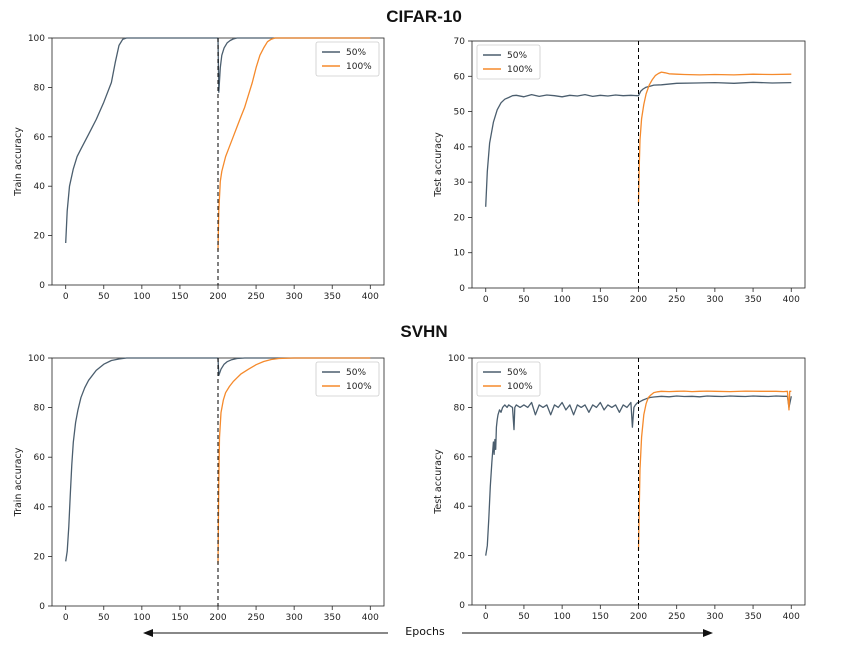  Describe the element at coordinates (520, 70) in the screenshot. I see `cifar-test-legend-label: 100%` at that location.